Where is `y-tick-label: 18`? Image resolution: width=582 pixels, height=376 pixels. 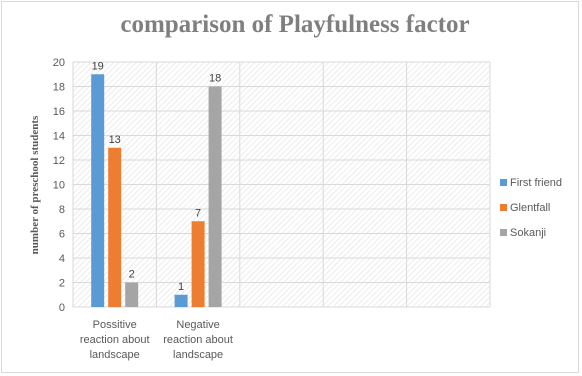 y-tick-label: 18 is located at coordinates (59, 88).